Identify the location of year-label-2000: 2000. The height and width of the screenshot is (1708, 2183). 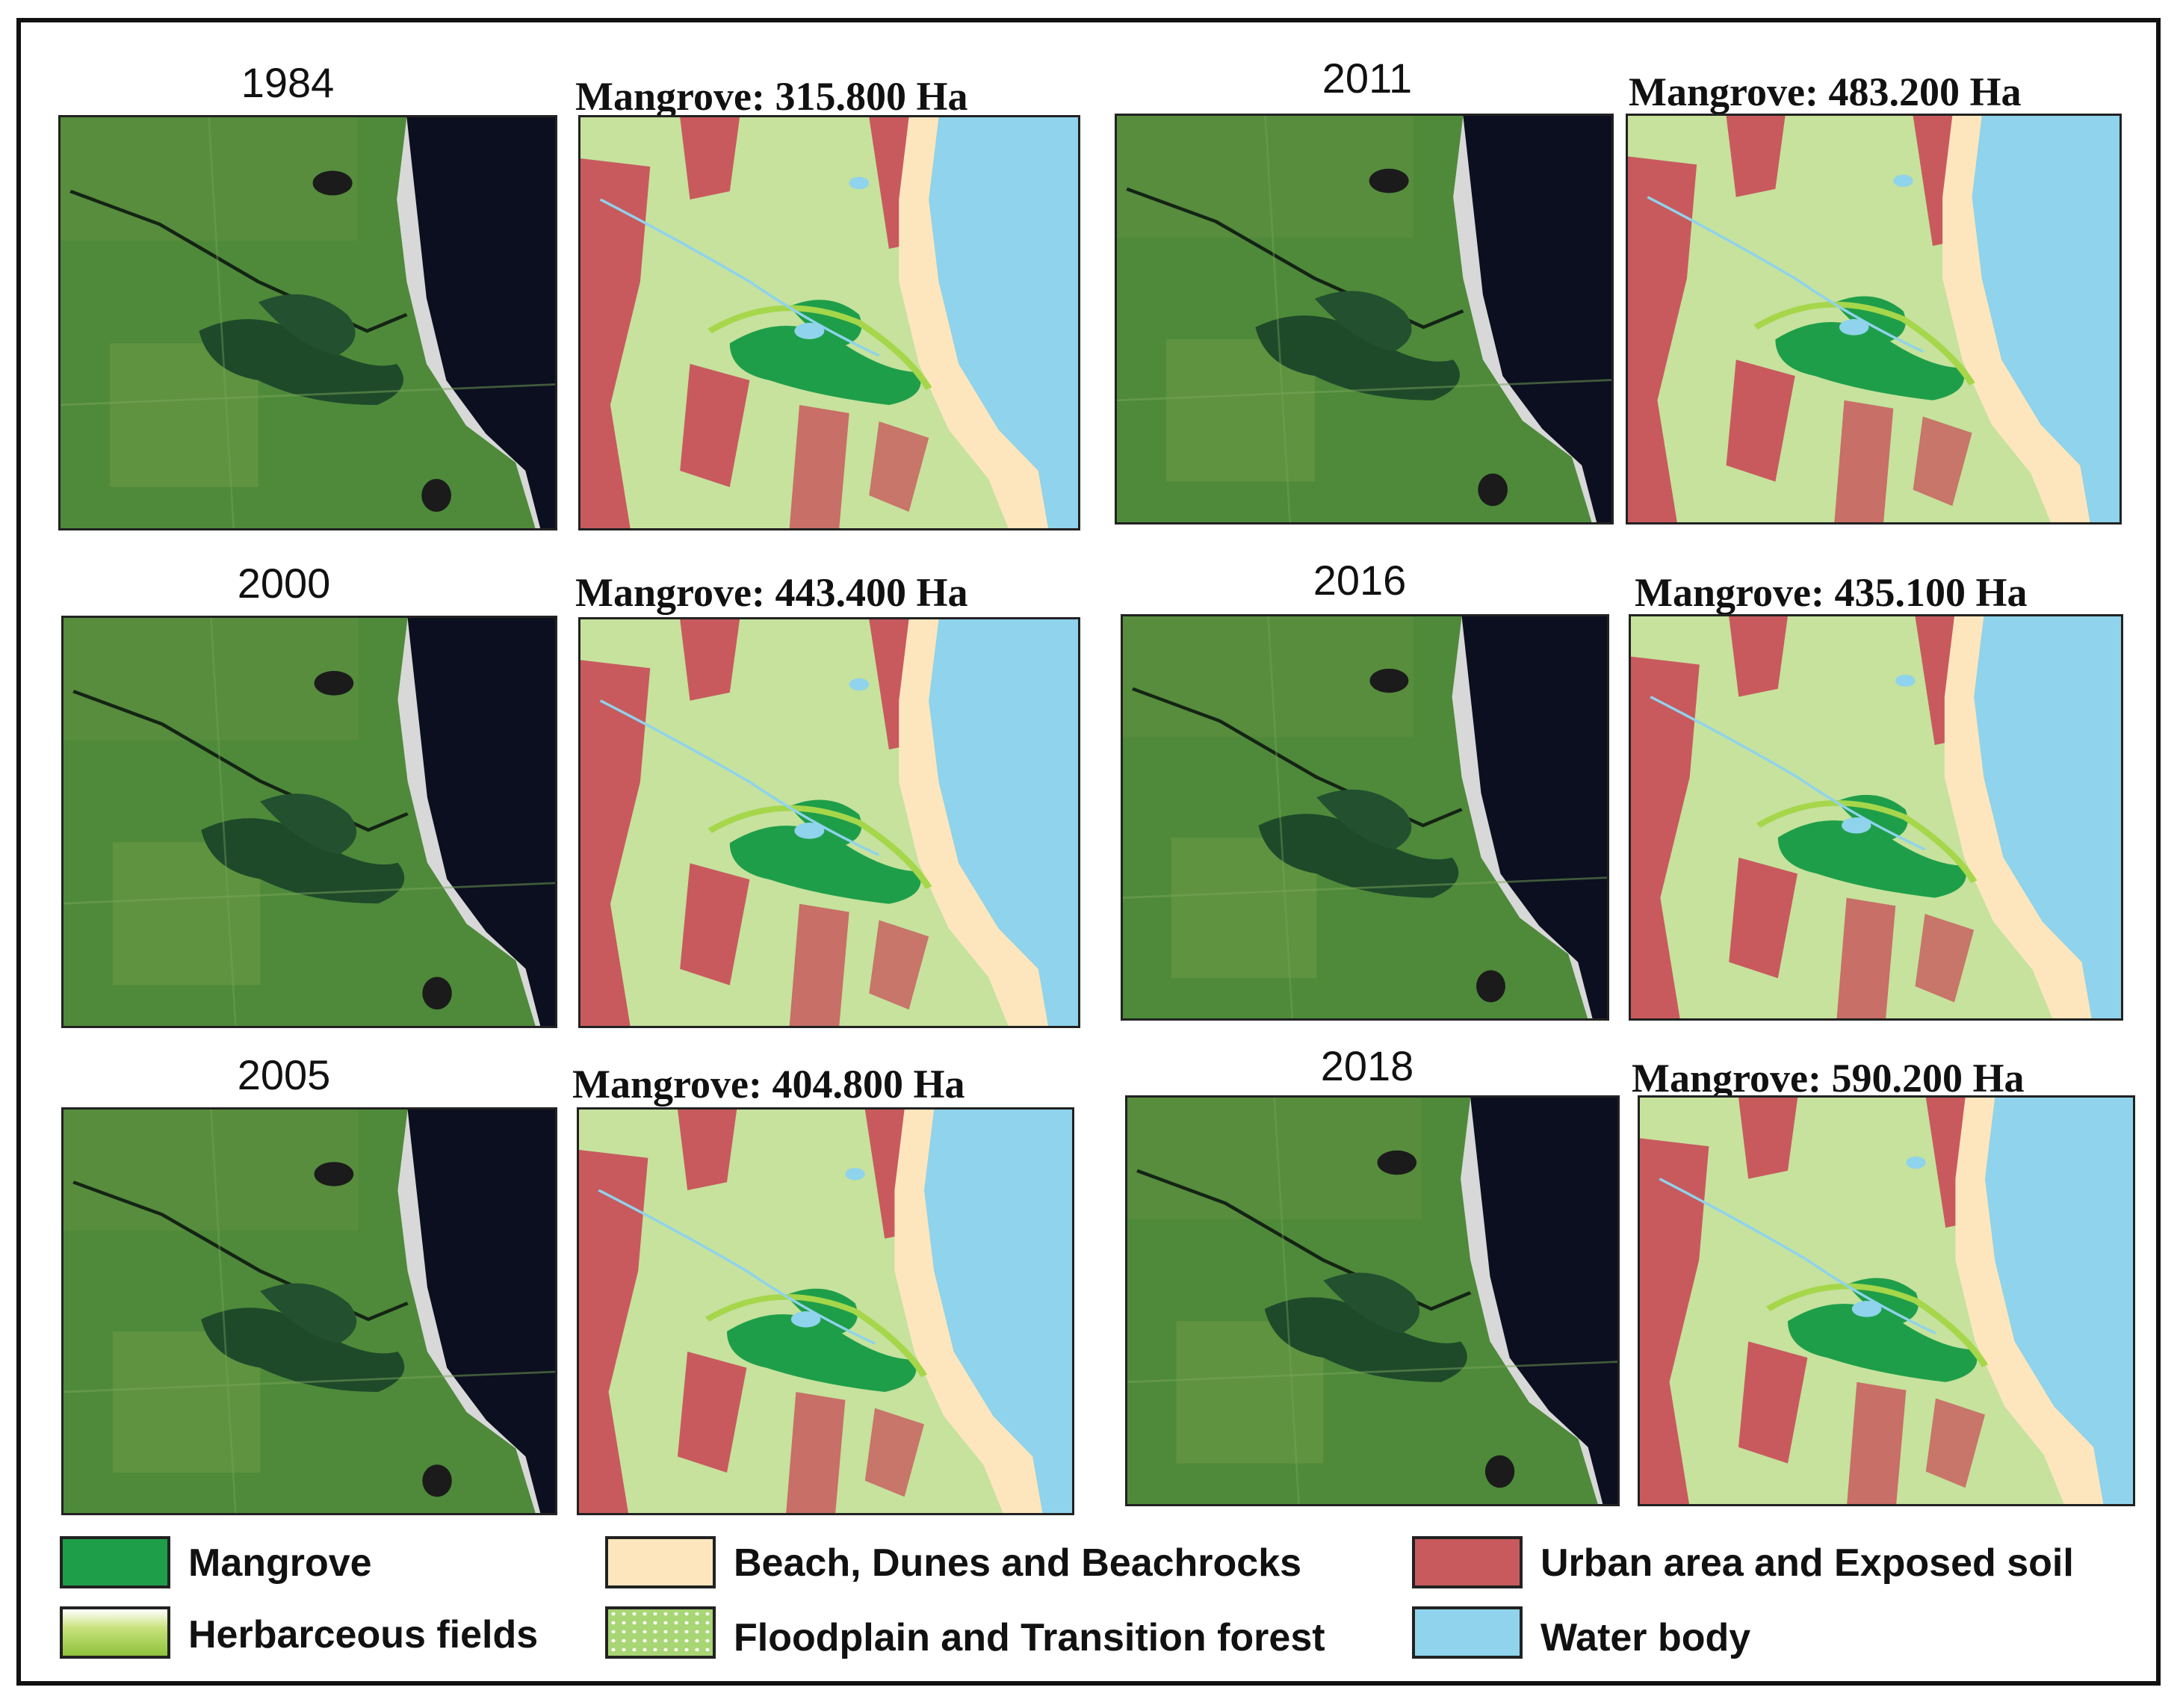
(284, 583).